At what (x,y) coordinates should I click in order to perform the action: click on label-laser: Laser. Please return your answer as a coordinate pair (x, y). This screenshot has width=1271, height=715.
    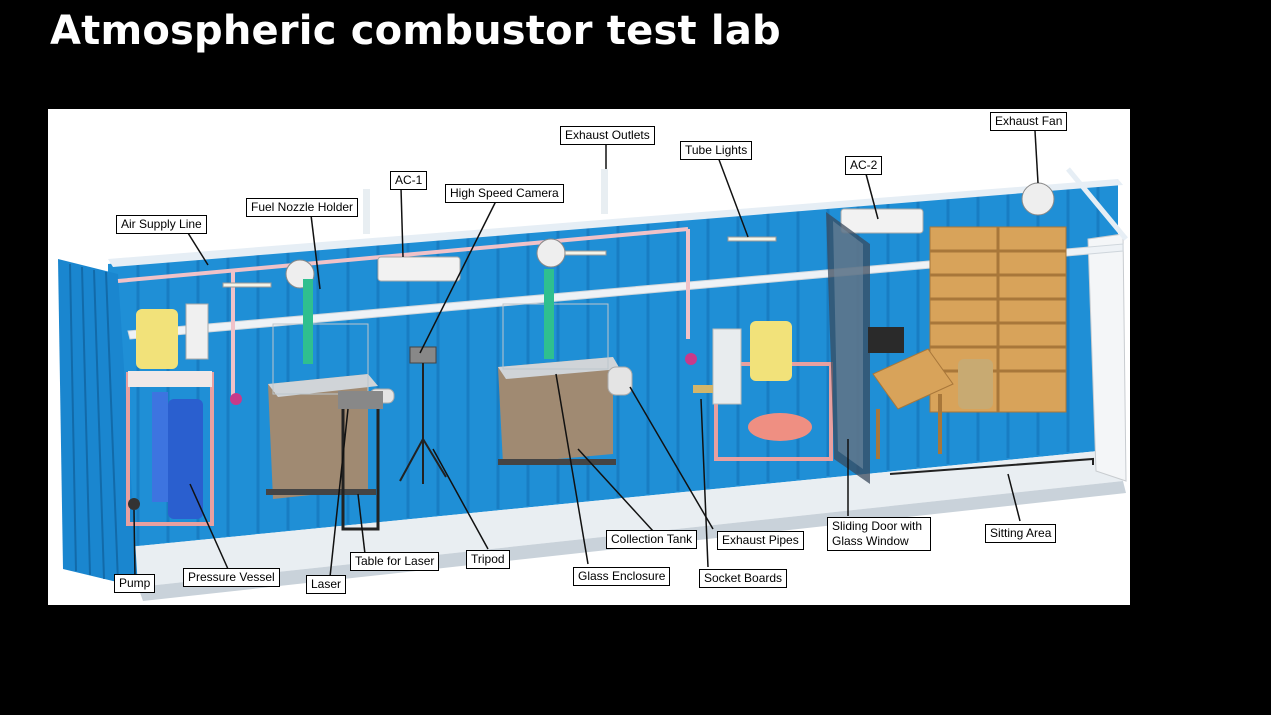
    Looking at the image, I should click on (326, 584).